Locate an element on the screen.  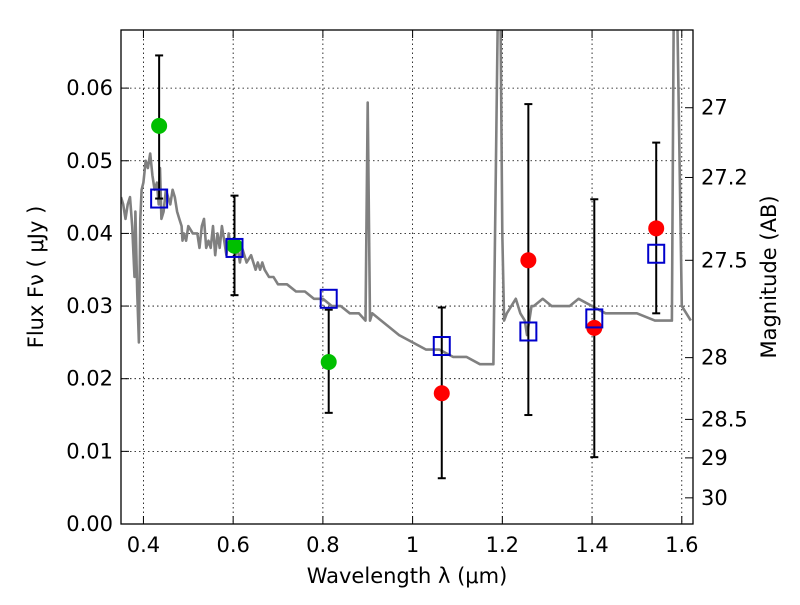
right-tick-label: 28 is located at coordinates (714, 358).